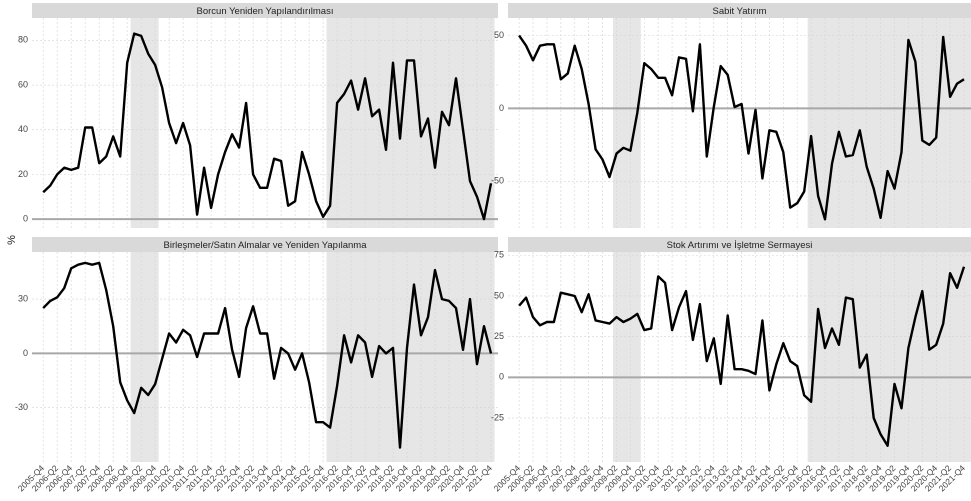 The width and height of the screenshot is (971, 501). What do you see at coordinates (23, 298) in the screenshot?
I see `y-tick-label: 30` at bounding box center [23, 298].